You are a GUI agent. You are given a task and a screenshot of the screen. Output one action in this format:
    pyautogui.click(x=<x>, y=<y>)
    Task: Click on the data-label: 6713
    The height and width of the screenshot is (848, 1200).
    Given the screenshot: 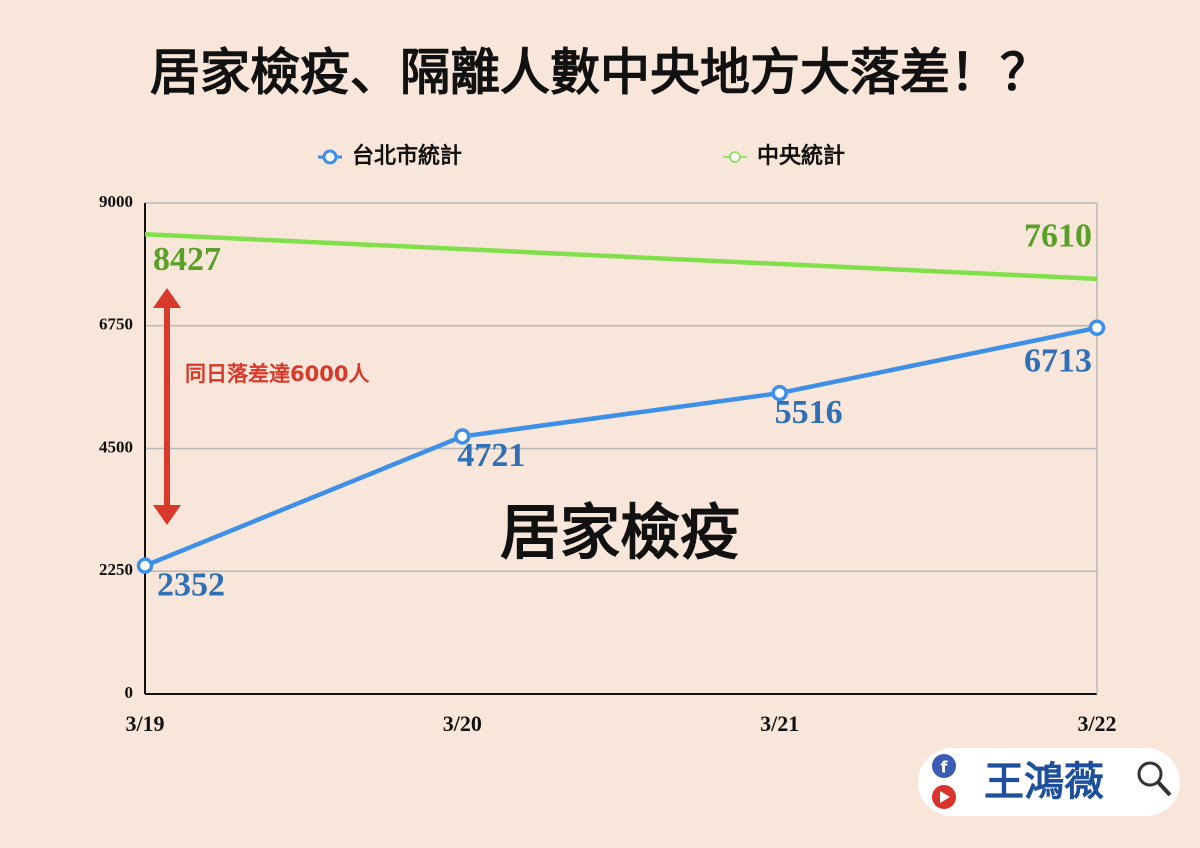 What is the action you would take?
    pyautogui.click(x=1058, y=361)
    